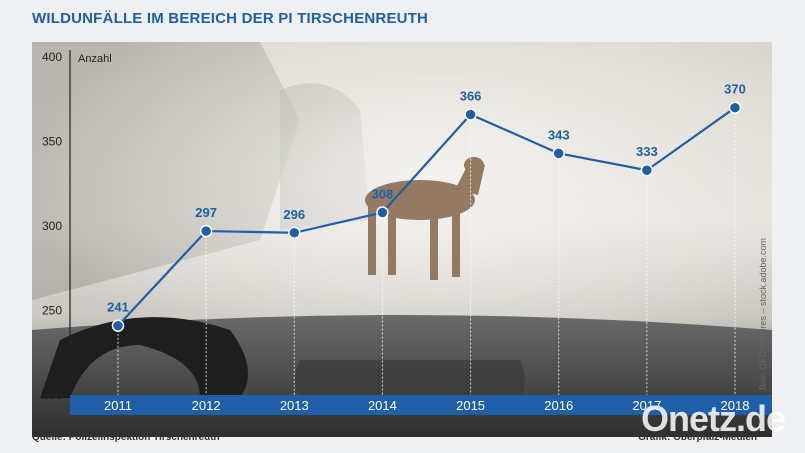 The height and width of the screenshot is (453, 805). What do you see at coordinates (713, 418) in the screenshot?
I see `onetz-watermark: Onetz.de` at bounding box center [713, 418].